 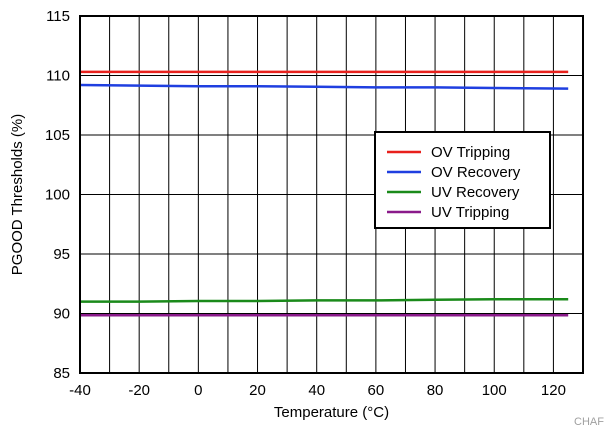 I want to click on y-tick-label: 110, so click(x=58, y=76).